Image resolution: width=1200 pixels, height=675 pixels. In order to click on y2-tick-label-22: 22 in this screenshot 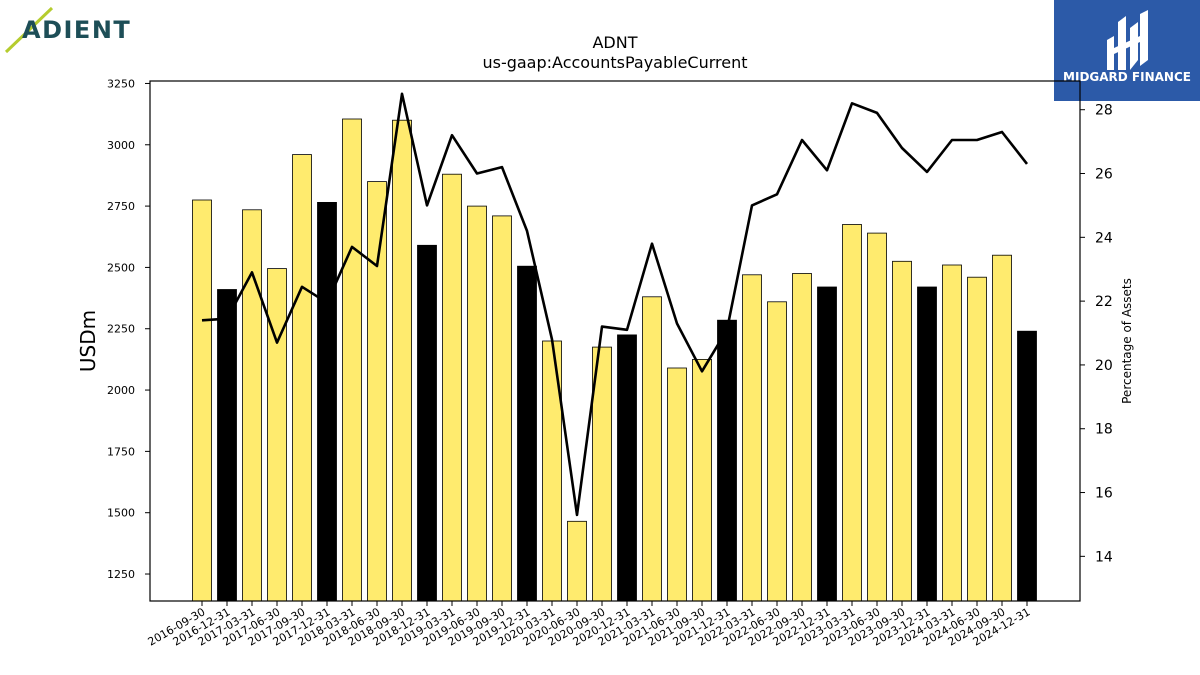, I will do `click(1104, 302)`.